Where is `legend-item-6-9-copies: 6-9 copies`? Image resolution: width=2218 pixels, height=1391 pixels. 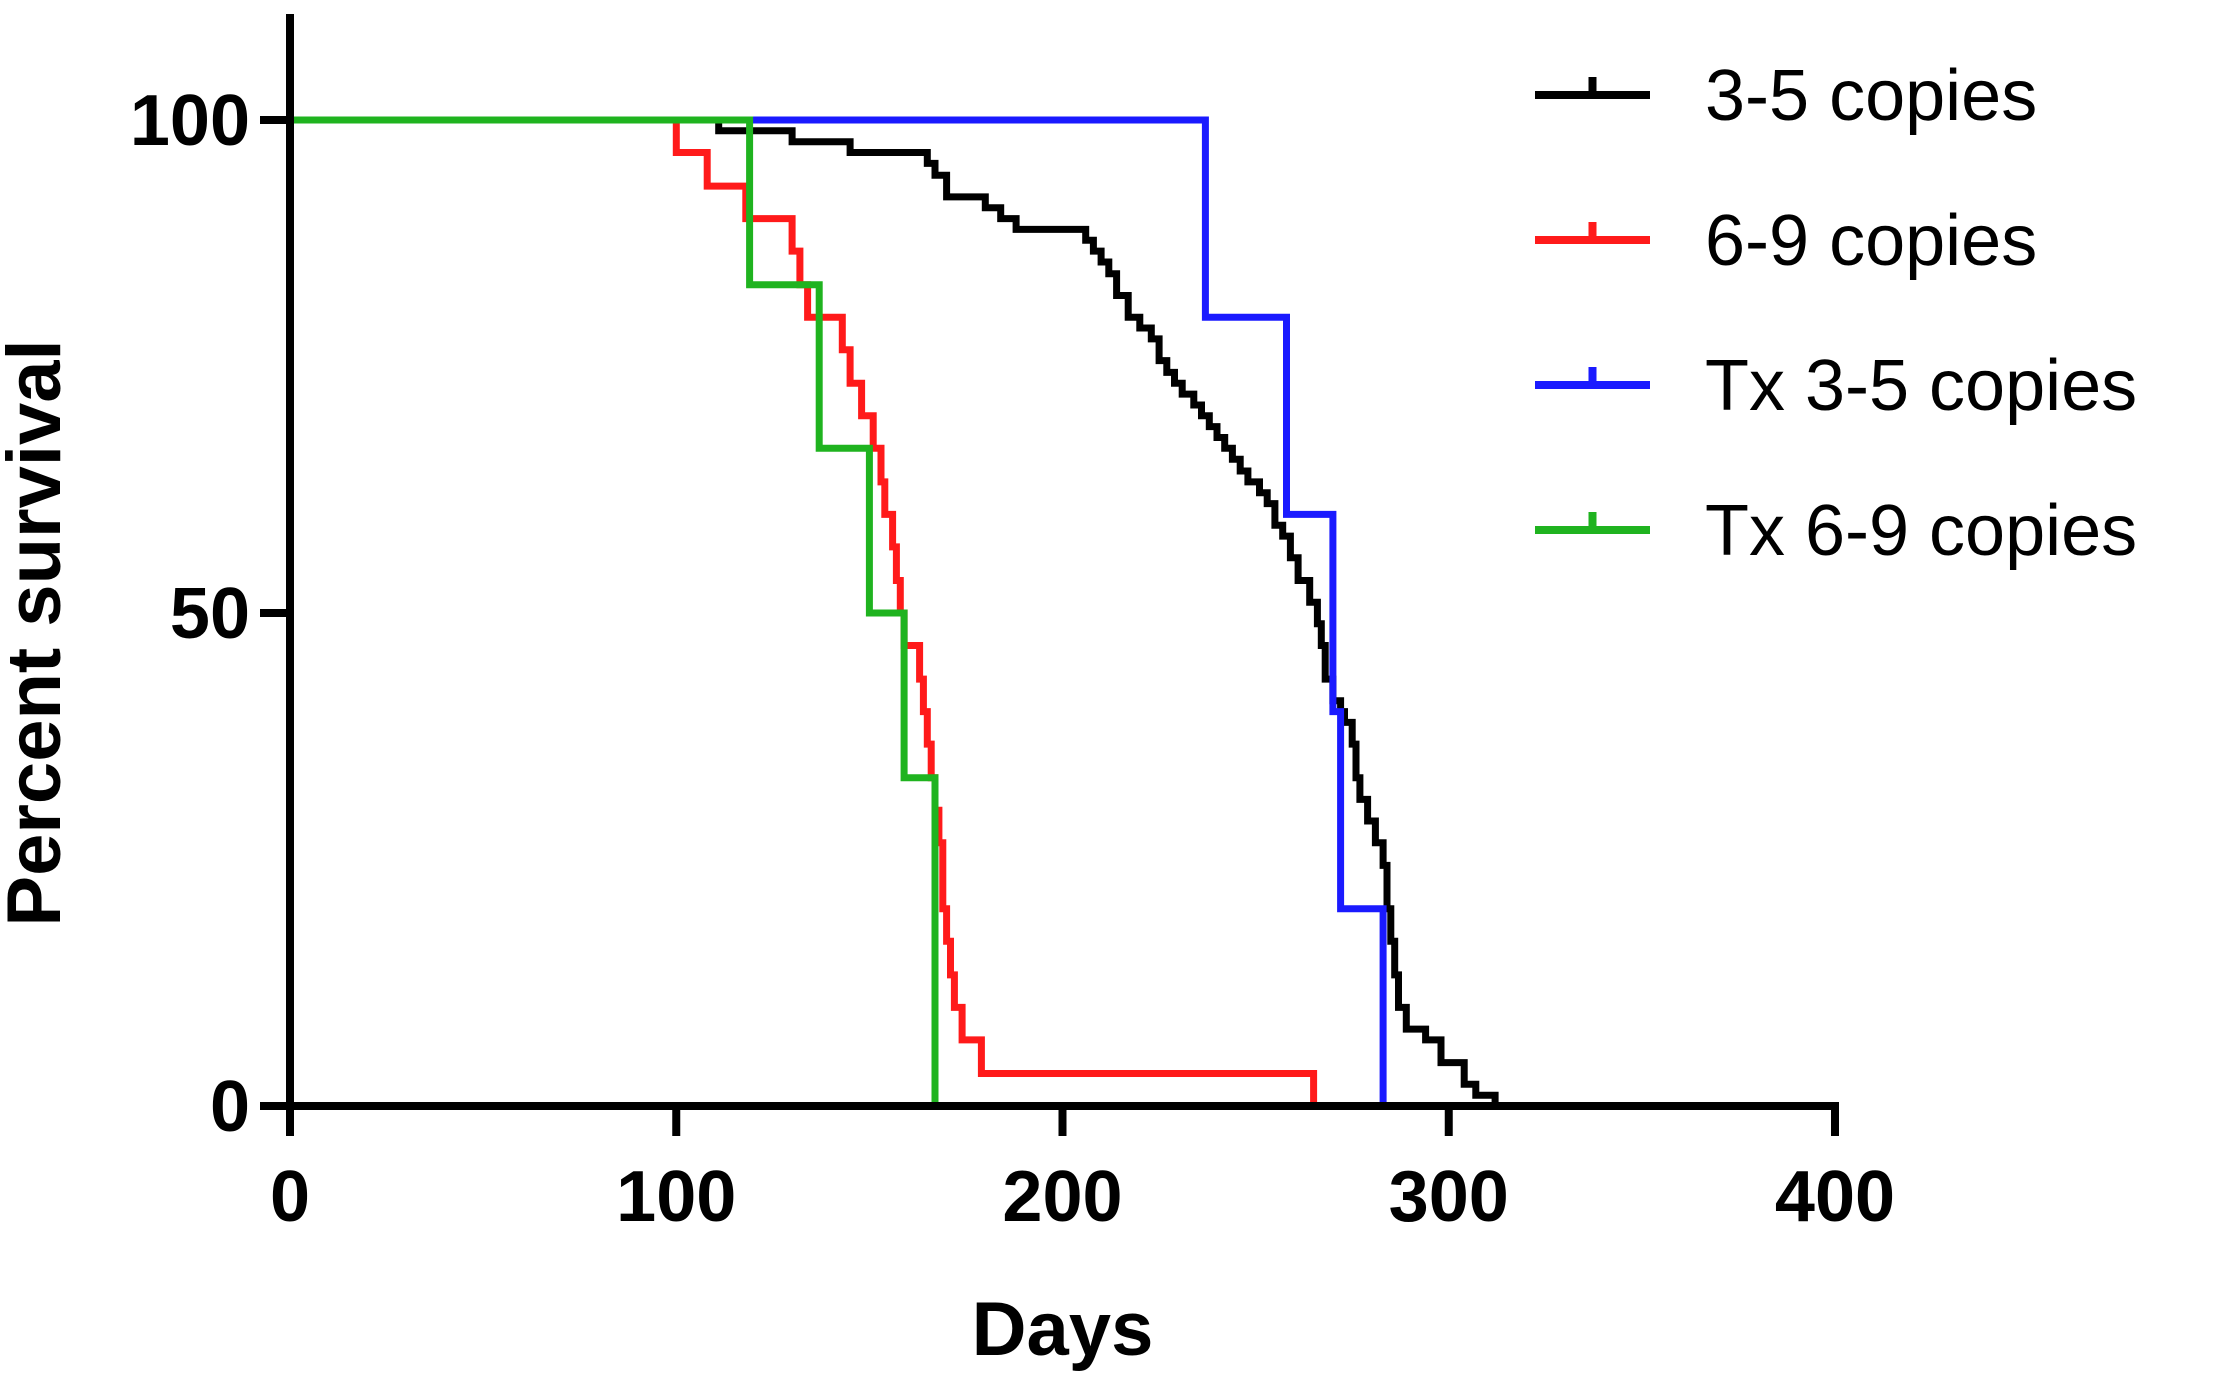 legend-item-6-9-copies: 6-9 copies is located at coordinates (1786, 241).